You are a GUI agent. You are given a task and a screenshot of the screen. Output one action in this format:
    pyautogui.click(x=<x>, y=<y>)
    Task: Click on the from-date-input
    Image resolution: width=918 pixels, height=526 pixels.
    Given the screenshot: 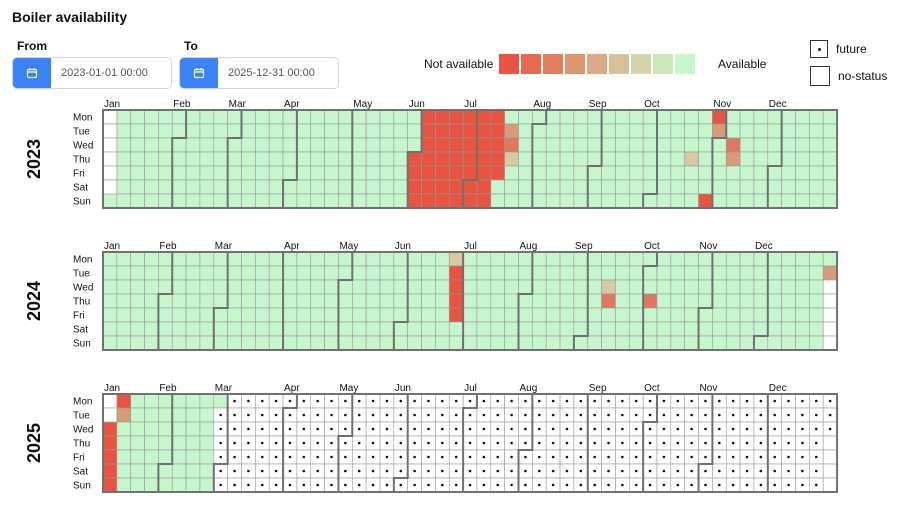 What is the action you would take?
    pyautogui.click(x=111, y=73)
    